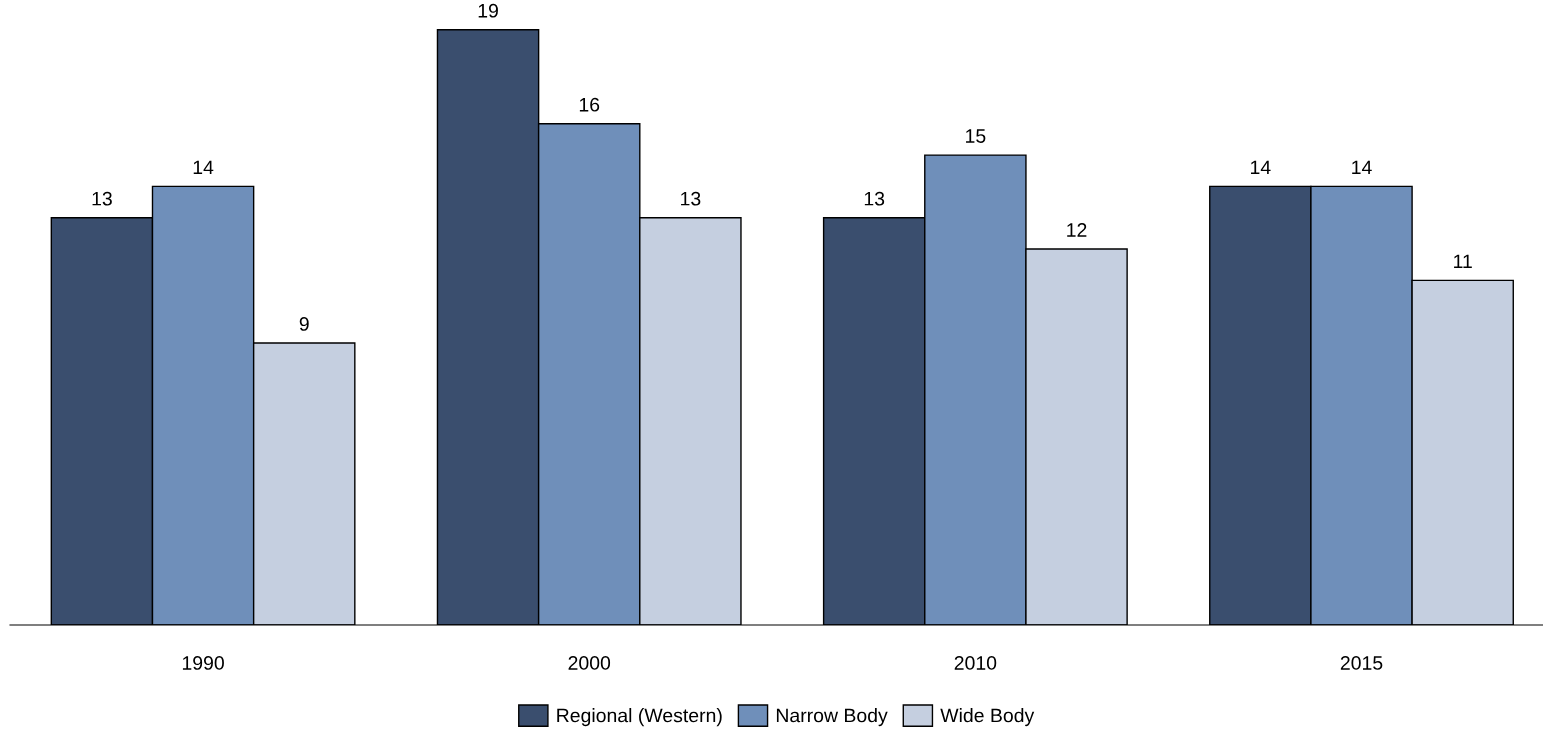 The width and height of the screenshot is (1543, 754). I want to click on legend-label: Wide Body, so click(987, 717).